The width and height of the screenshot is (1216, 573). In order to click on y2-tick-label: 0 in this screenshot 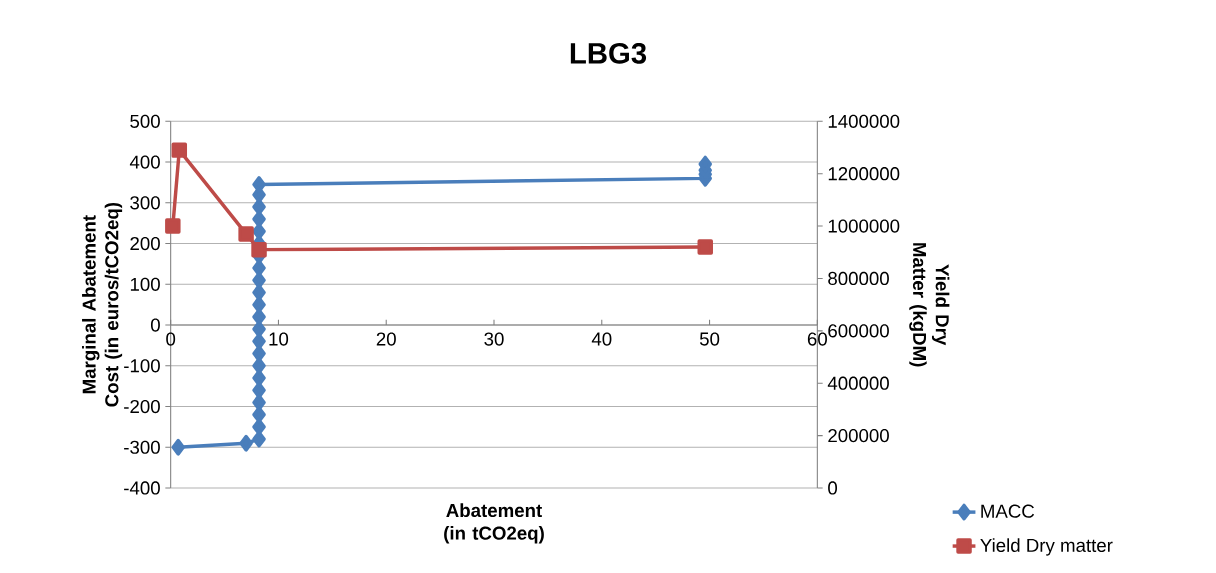, I will do `click(833, 488)`.